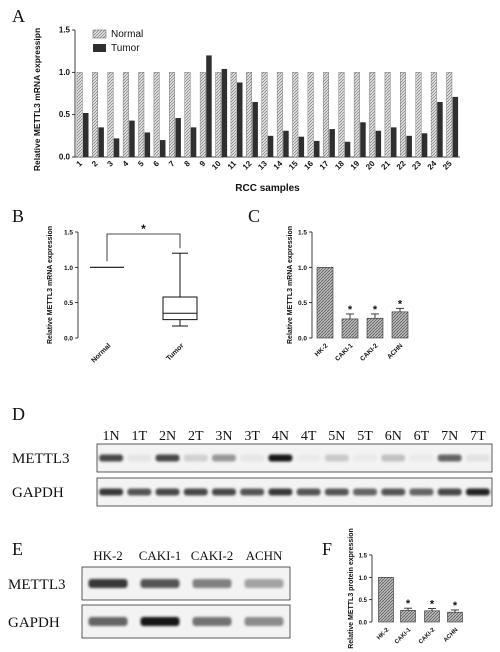  What do you see at coordinates (478, 436) in the screenshot?
I see `lane-label: 7T` at bounding box center [478, 436].